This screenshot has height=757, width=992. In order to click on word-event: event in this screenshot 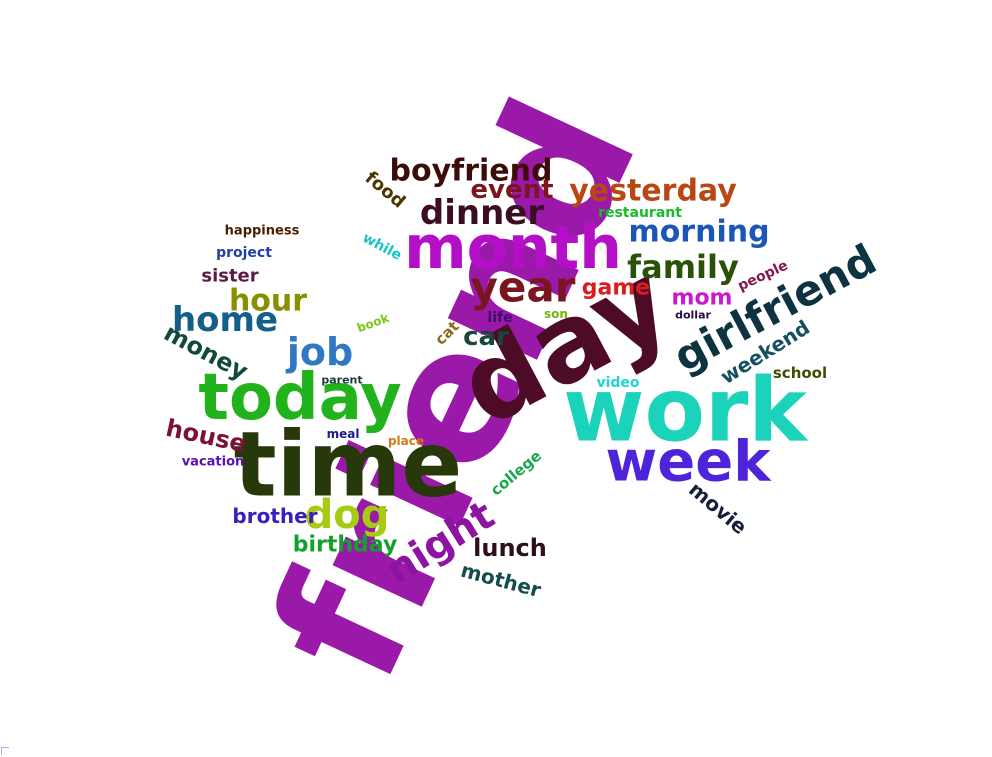, I will do `click(511, 190)`.